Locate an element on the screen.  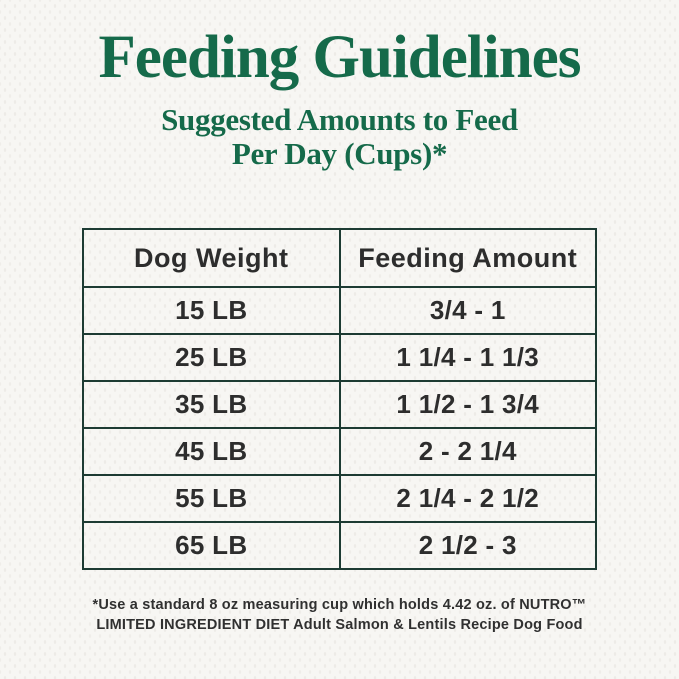
dog-weight-cell: 55 LB is located at coordinates (211, 499).